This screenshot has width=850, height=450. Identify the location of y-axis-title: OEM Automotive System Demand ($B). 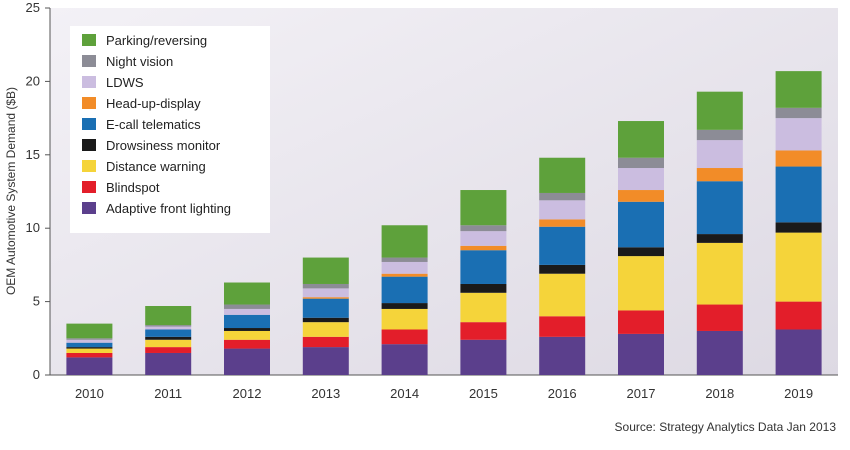
(11, 191).